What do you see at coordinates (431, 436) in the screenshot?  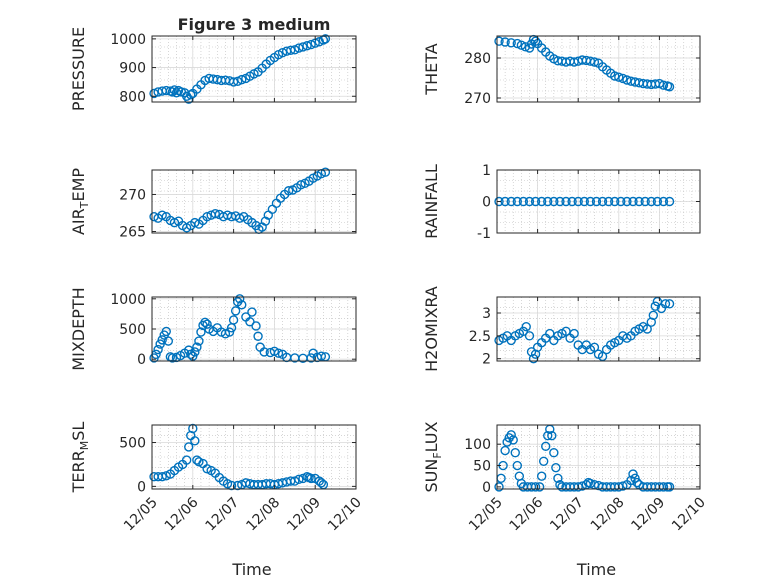 I see `y-axis-label-part: LUX` at bounding box center [431, 436].